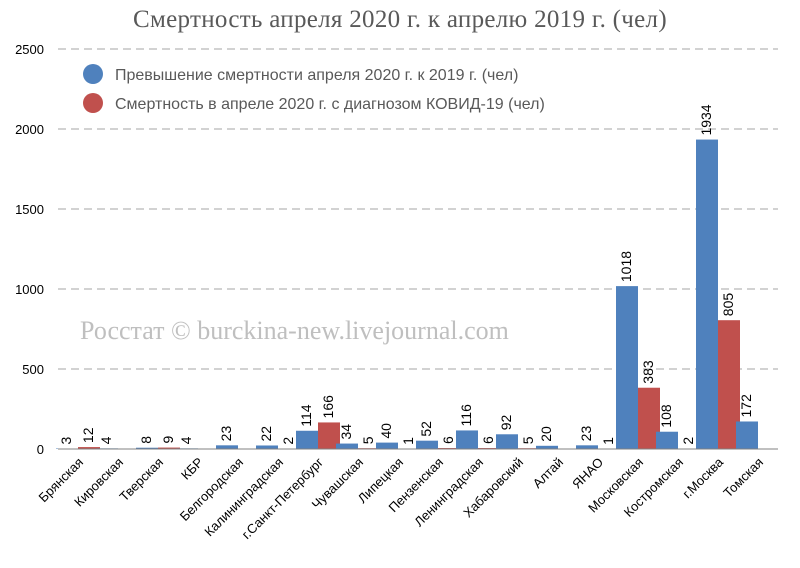 This screenshot has width=800, height=568. What do you see at coordinates (29, 49) in the screenshot?
I see `y-tick-label: 2500` at bounding box center [29, 49].